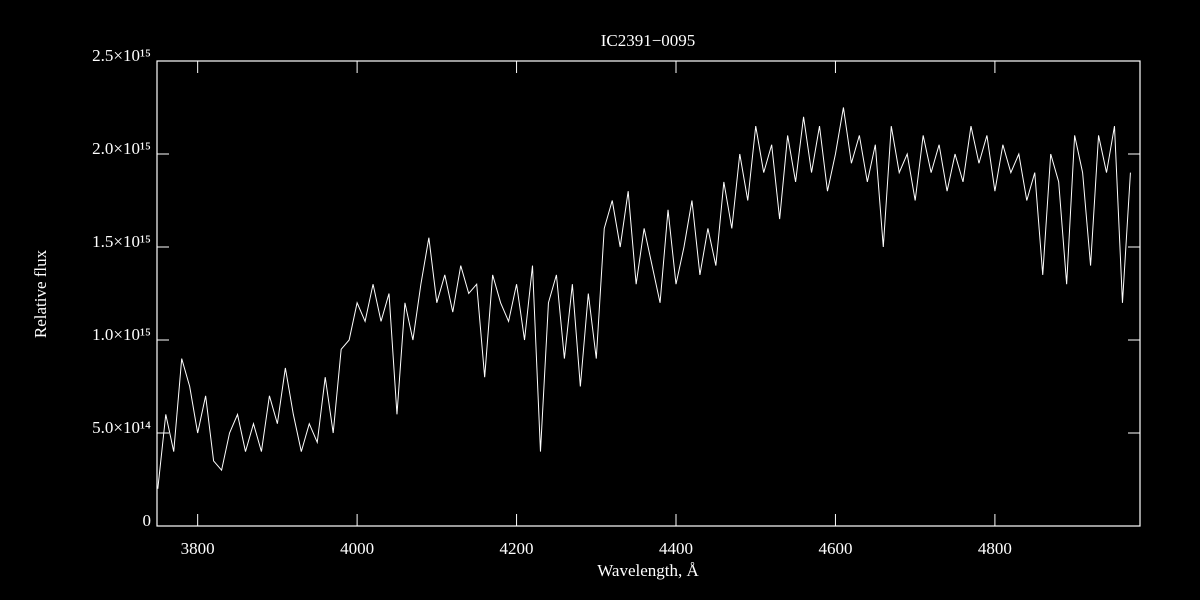 The height and width of the screenshot is (600, 1200). Describe the element at coordinates (147, 520) in the screenshot. I see `y-tick-label: 0` at that location.